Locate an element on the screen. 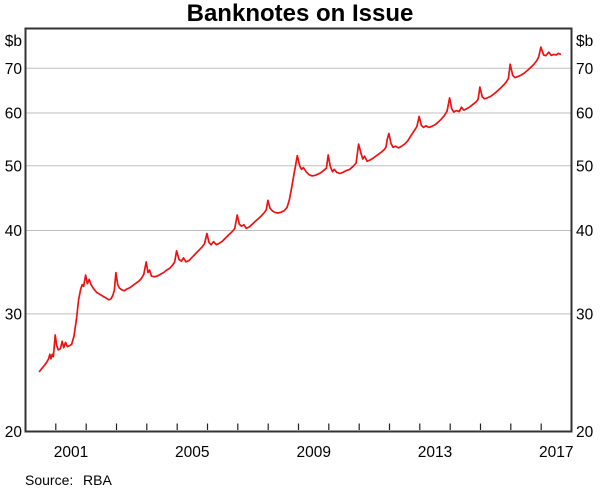 Image resolution: width=600 pixels, height=490 pixels. source-label: Source: is located at coordinates (49, 480).